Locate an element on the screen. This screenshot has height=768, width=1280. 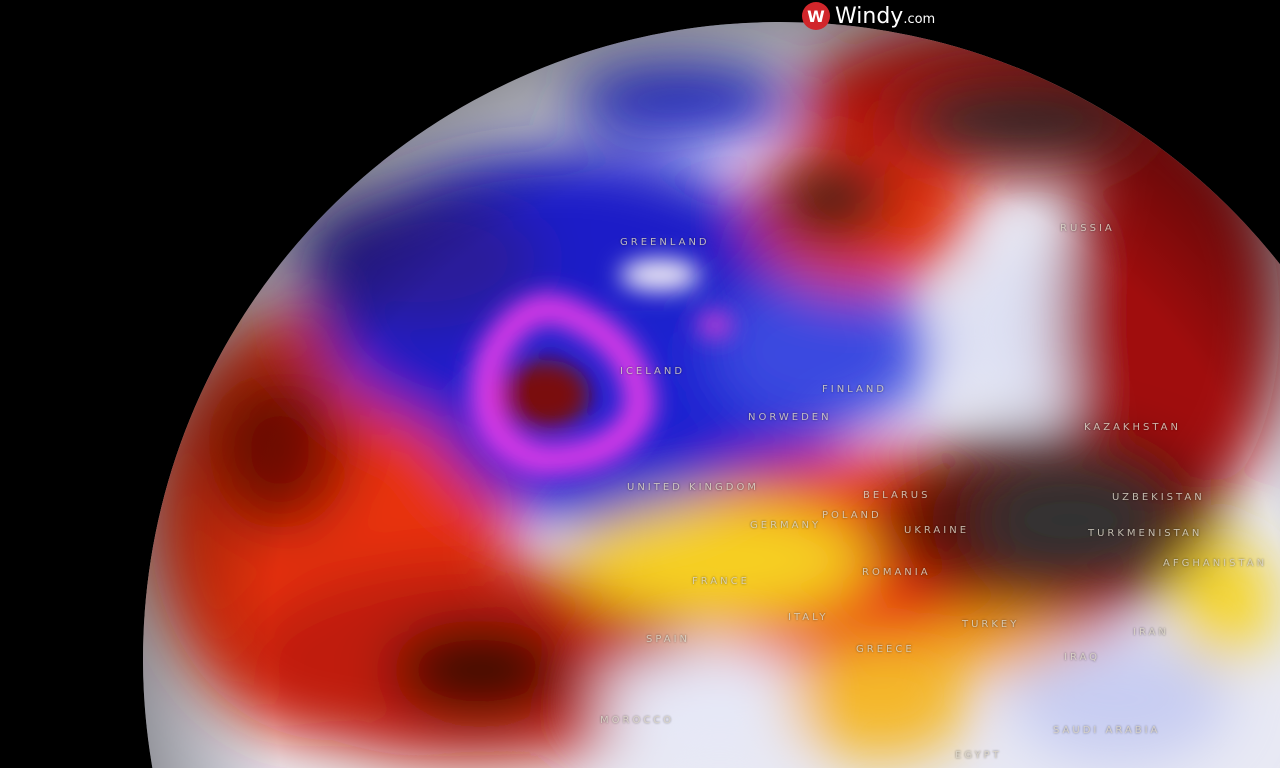
country-label: NORWEDEN is located at coordinates (790, 417).